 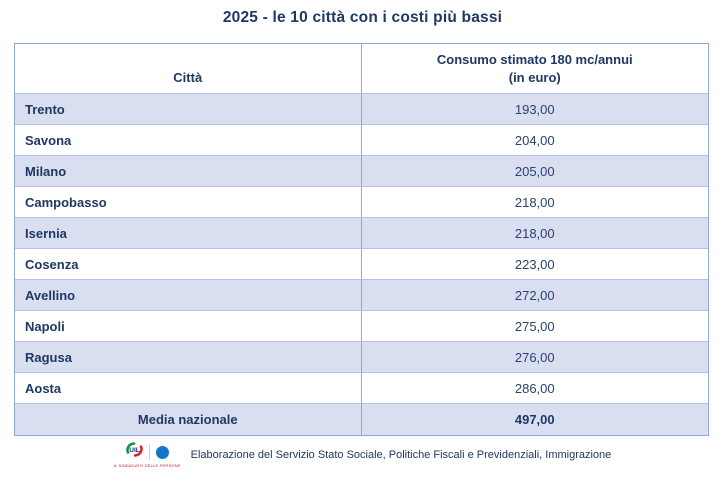 I want to click on table-row: Aosta 286,00, so click(x=361, y=387).